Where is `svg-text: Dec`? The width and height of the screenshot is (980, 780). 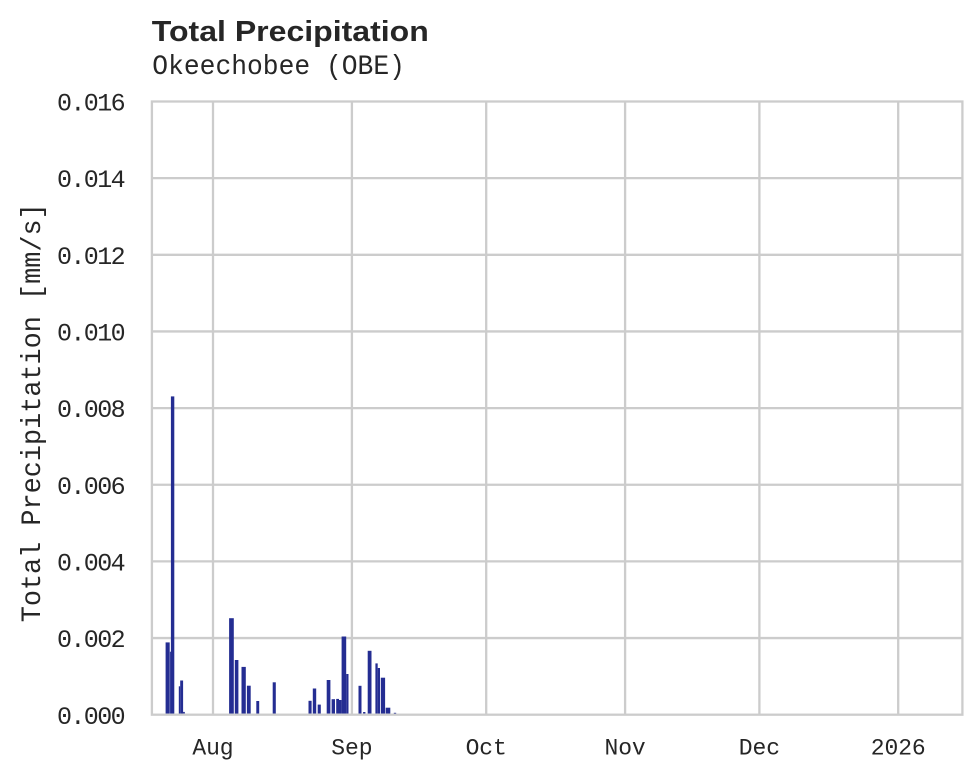 svg-text: Dec is located at coordinates (759, 749).